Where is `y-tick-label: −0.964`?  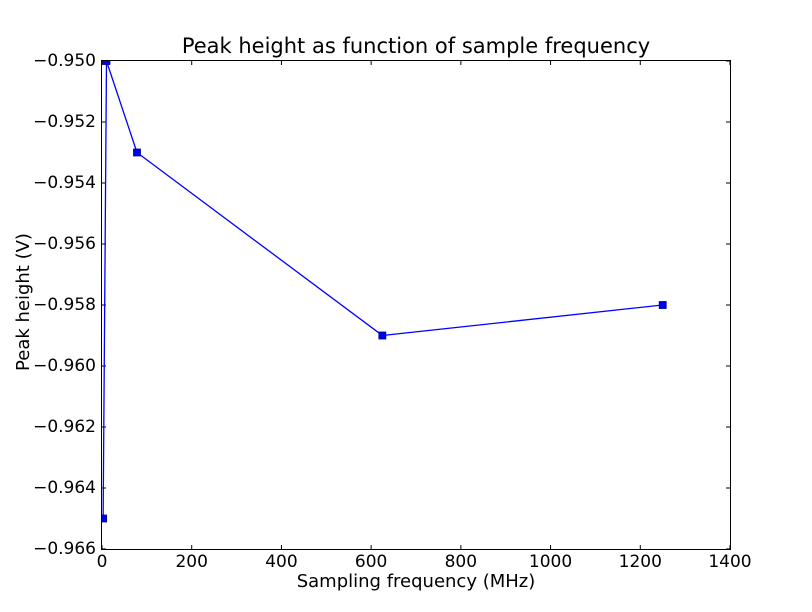
y-tick-label: −0.964 is located at coordinates (64, 488).